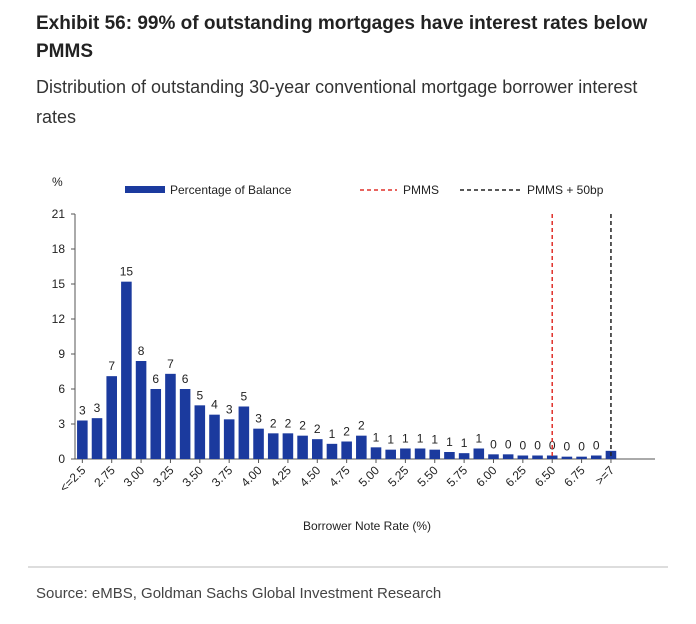  I want to click on x-tick-label: 4.75, so click(339, 476).